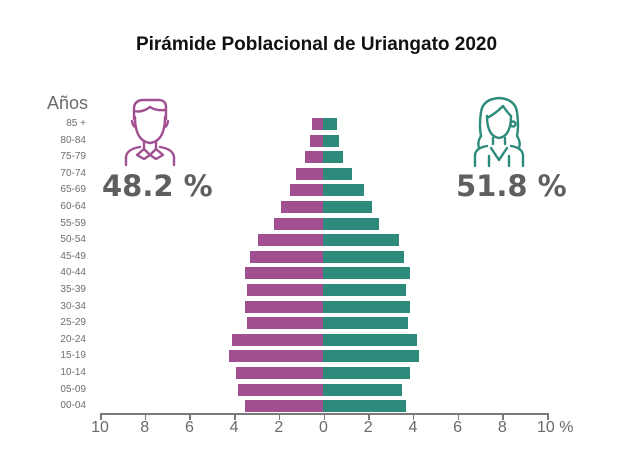  Describe the element at coordinates (73, 372) in the screenshot. I see `age-group-label: 10-14` at that location.